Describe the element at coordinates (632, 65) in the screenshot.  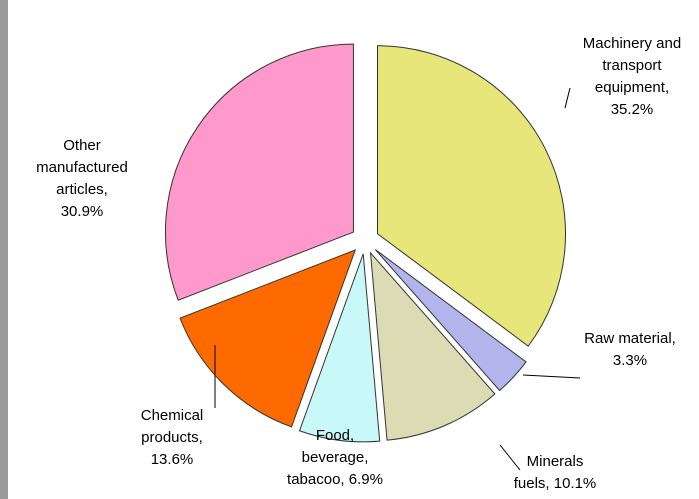
I see `label-line: transport` at that location.